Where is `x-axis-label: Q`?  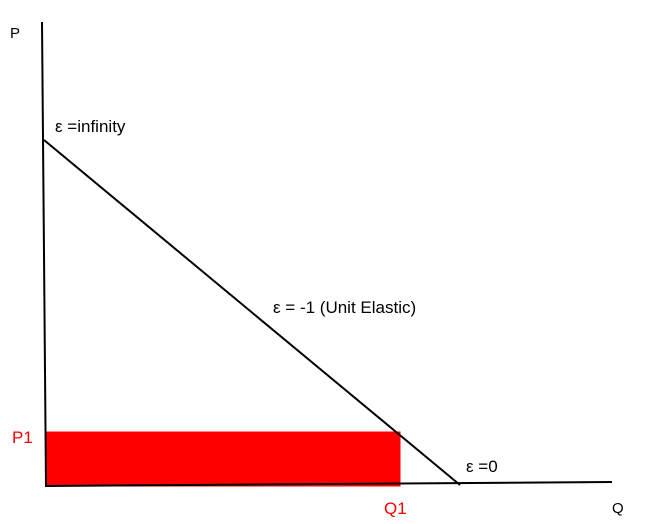
x-axis-label: Q is located at coordinates (618, 508).